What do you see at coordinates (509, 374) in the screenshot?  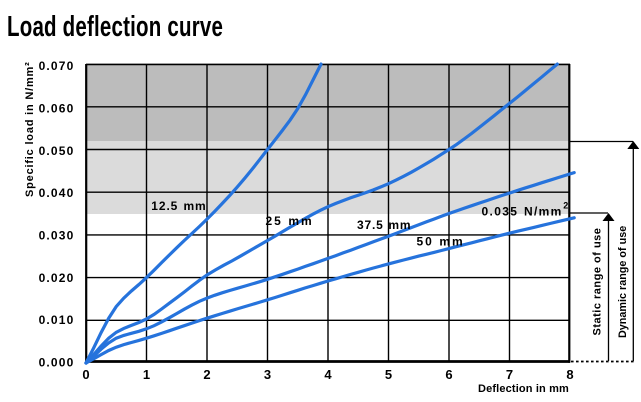 I see `svg-text: 7` at bounding box center [509, 374].